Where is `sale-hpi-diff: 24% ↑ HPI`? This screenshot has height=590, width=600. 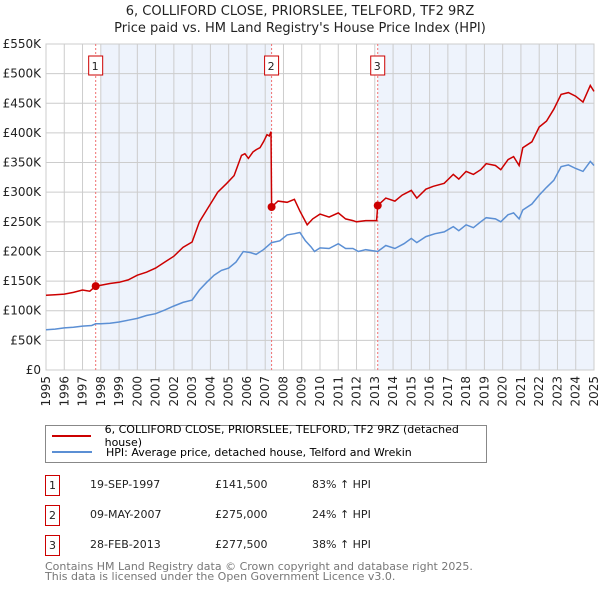
sale-hpi-diff: 24% ↑ HPI is located at coordinates (341, 514).